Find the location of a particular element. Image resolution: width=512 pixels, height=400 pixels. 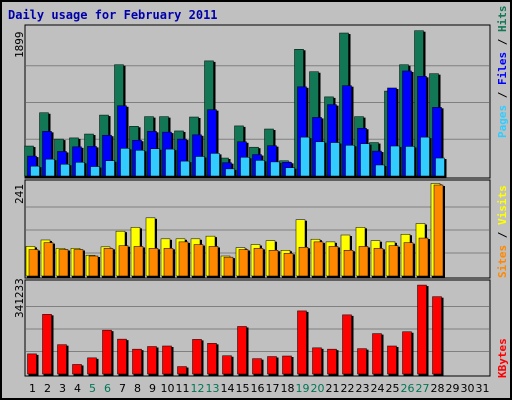

x-tick-label-5: 5 is located at coordinates (92, 388).